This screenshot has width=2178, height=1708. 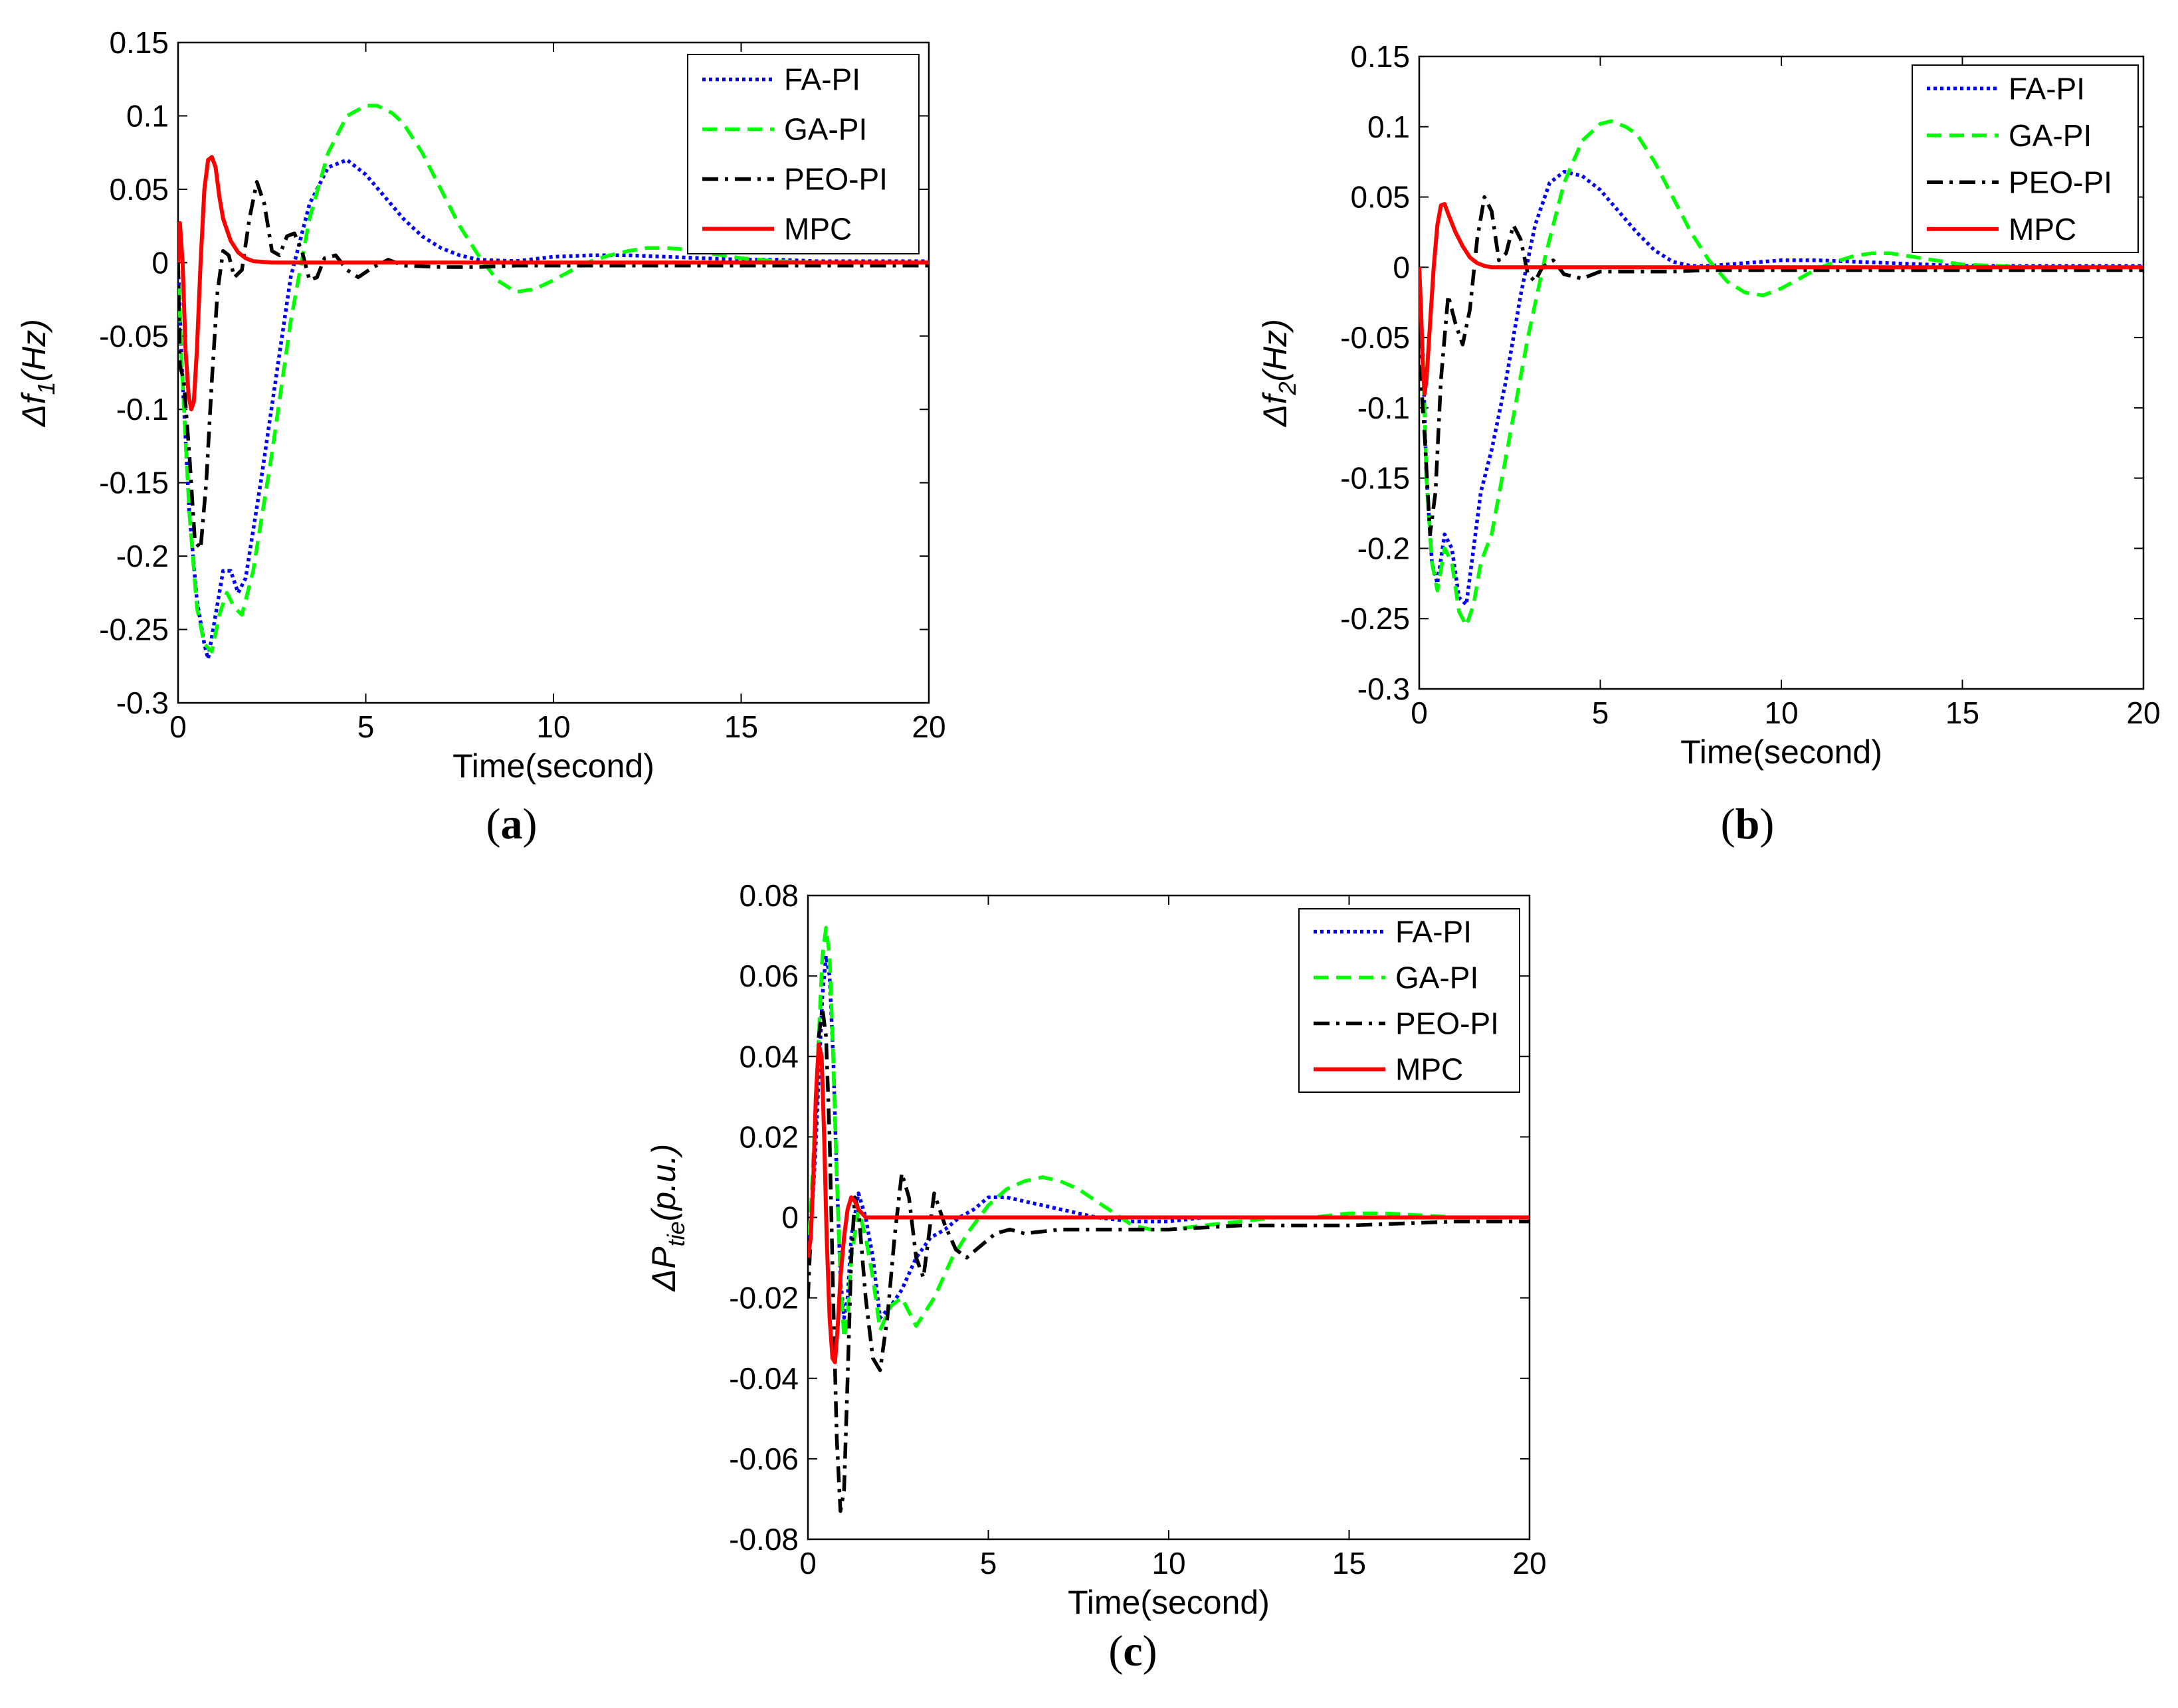 I want to click on panel-label-letter: b, so click(x=1747, y=824).